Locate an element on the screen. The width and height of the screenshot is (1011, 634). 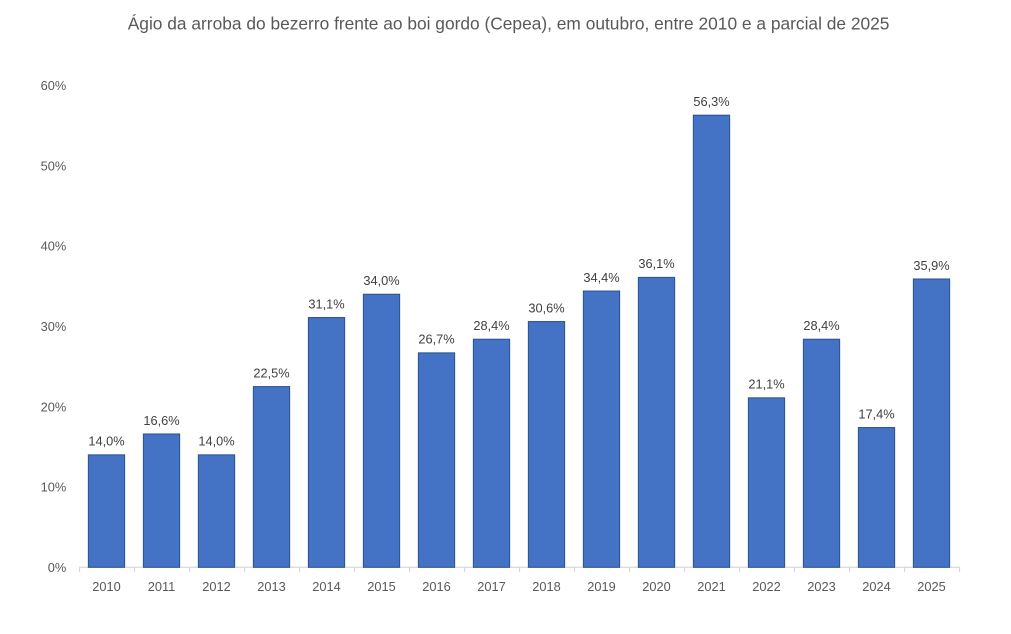
svg-text: 21,1% is located at coordinates (766, 384).